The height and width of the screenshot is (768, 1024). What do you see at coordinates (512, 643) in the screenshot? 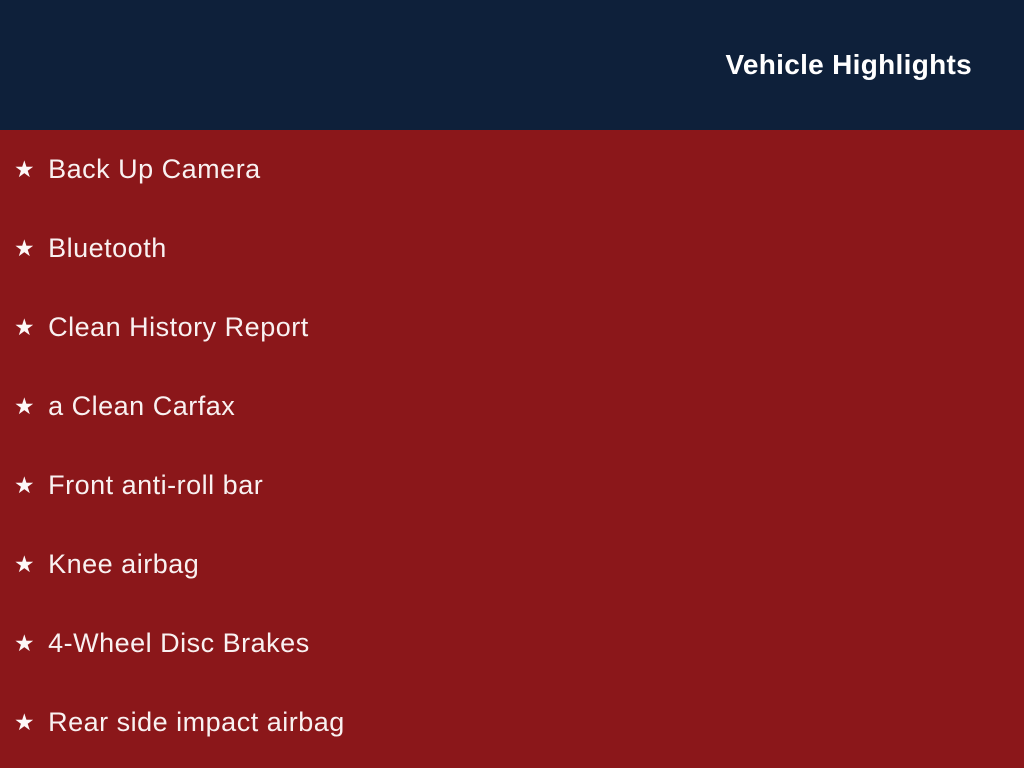
I see `list-item: ★ 4-Wheel Disc Brakes` at bounding box center [512, 643].